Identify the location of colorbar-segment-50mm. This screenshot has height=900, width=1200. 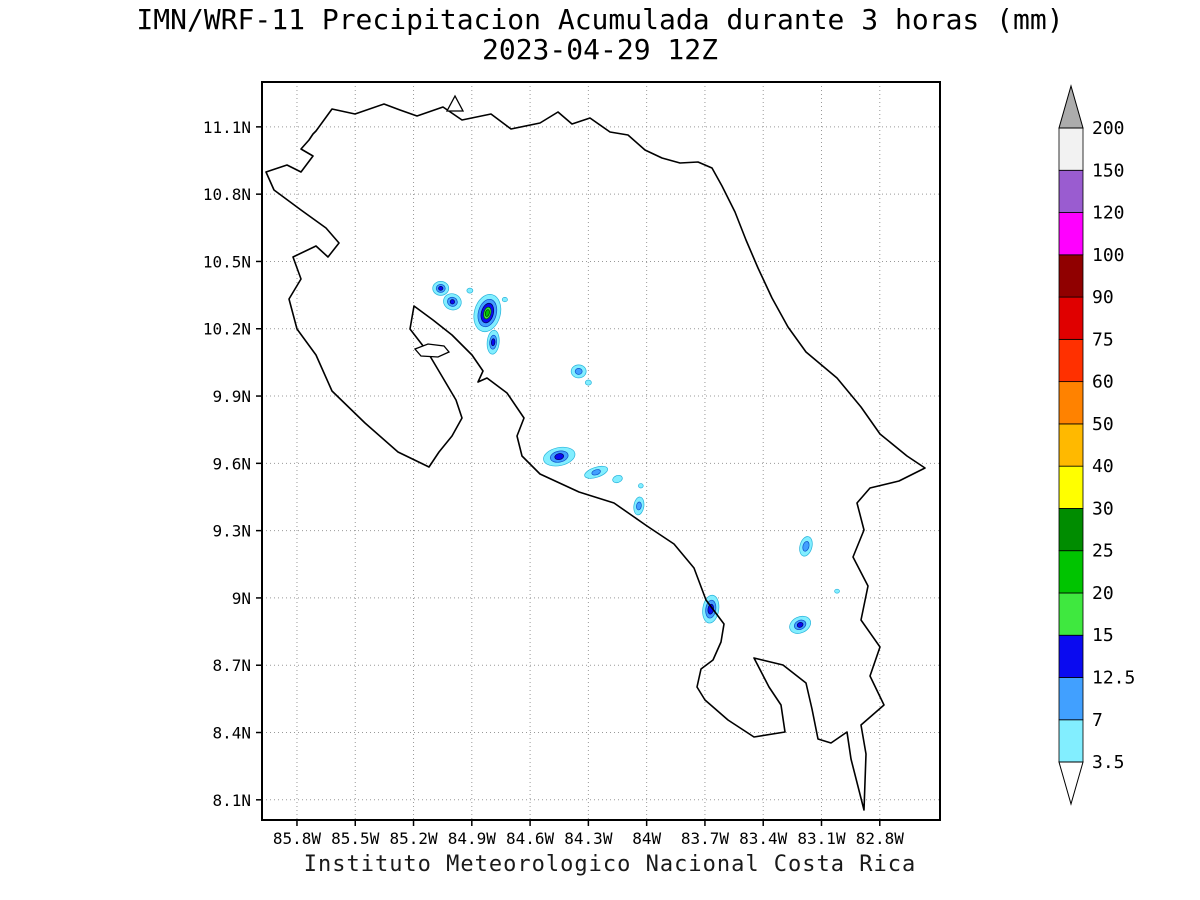
(1071, 403).